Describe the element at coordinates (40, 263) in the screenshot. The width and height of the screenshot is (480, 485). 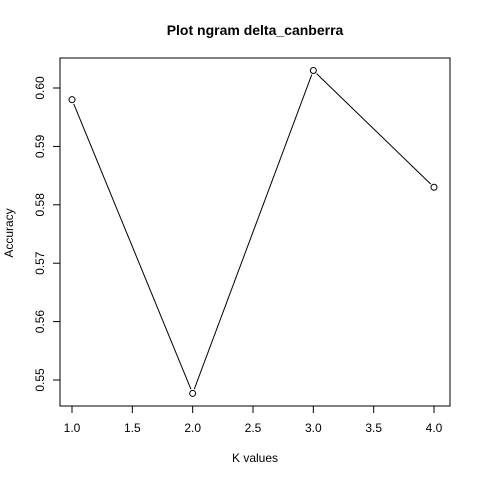
I see `y-tick-label: 0.57` at that location.